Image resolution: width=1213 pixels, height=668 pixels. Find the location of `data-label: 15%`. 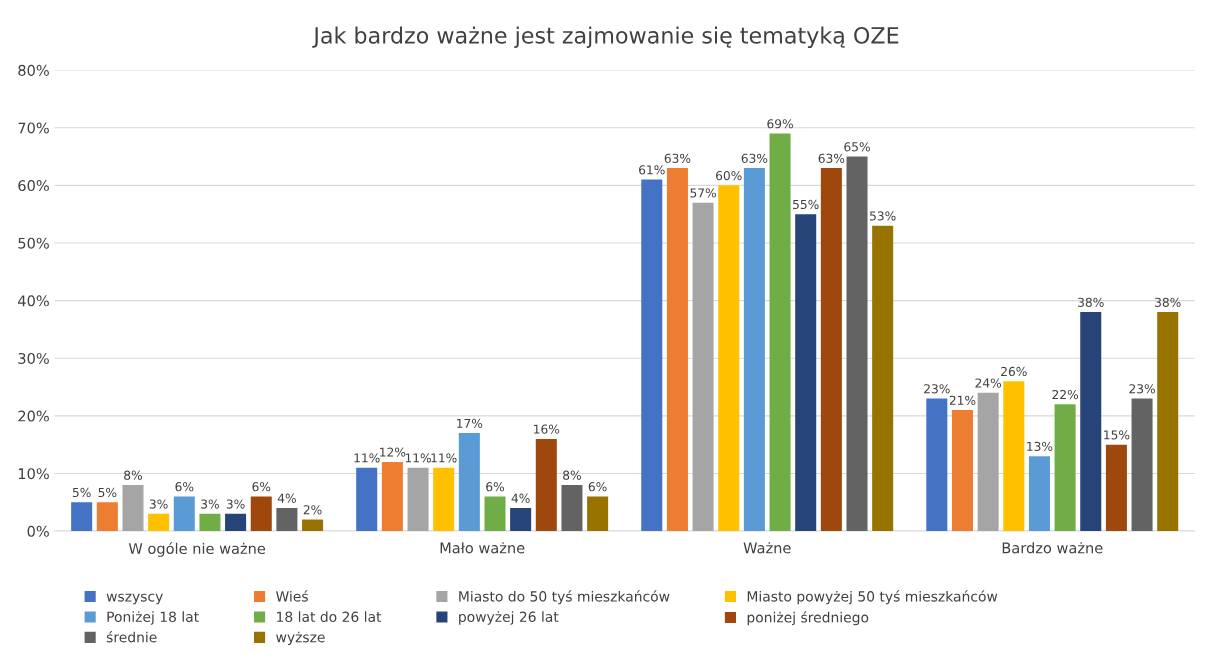

data-label: 15% is located at coordinates (1117, 435).